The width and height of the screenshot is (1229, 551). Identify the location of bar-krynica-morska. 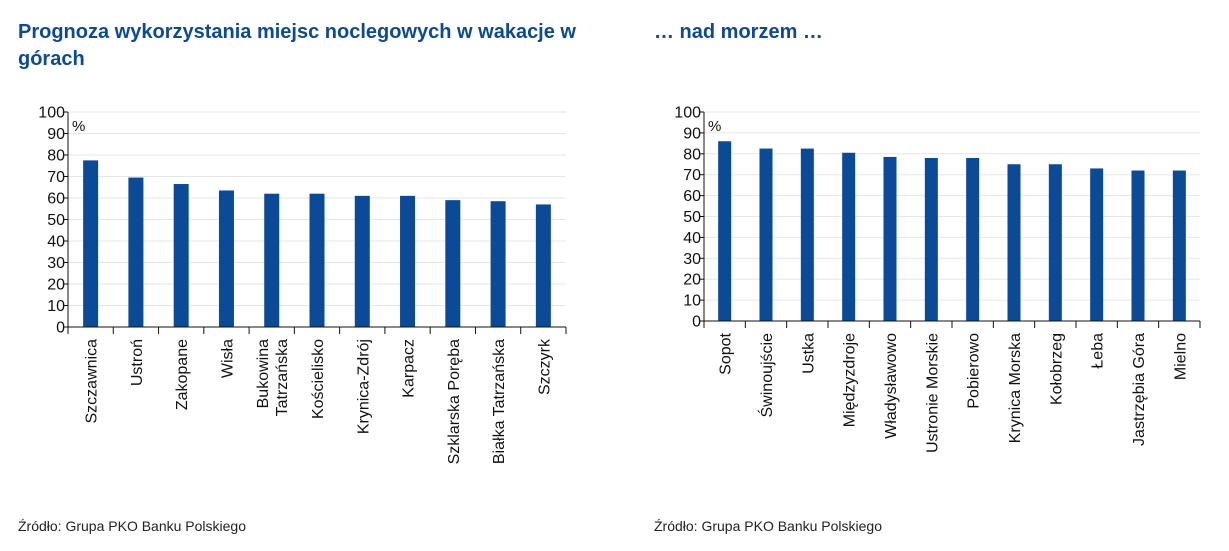
(1014, 242).